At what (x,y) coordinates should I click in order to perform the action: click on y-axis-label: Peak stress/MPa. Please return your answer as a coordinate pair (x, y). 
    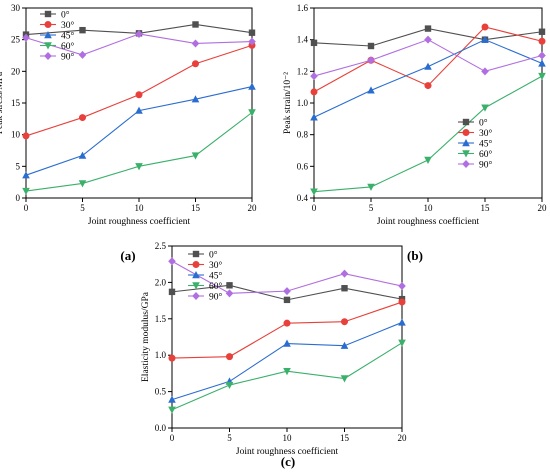
    Looking at the image, I should click on (2, 102).